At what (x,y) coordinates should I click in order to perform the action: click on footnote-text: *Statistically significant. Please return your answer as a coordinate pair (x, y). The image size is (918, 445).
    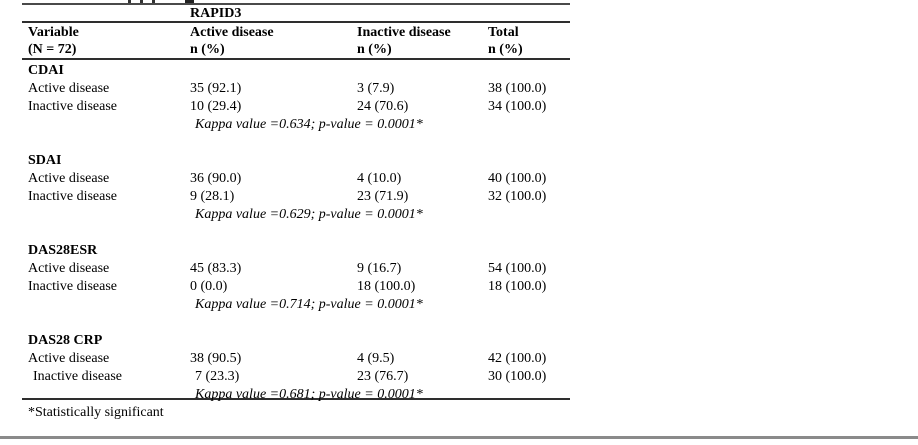
    Looking at the image, I should click on (96, 412).